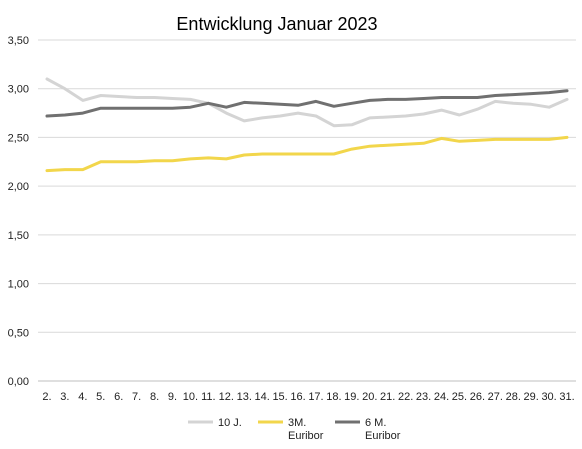 This screenshot has width=582, height=449. What do you see at coordinates (136, 397) in the screenshot?
I see `x-tick-label: 7.` at bounding box center [136, 397].